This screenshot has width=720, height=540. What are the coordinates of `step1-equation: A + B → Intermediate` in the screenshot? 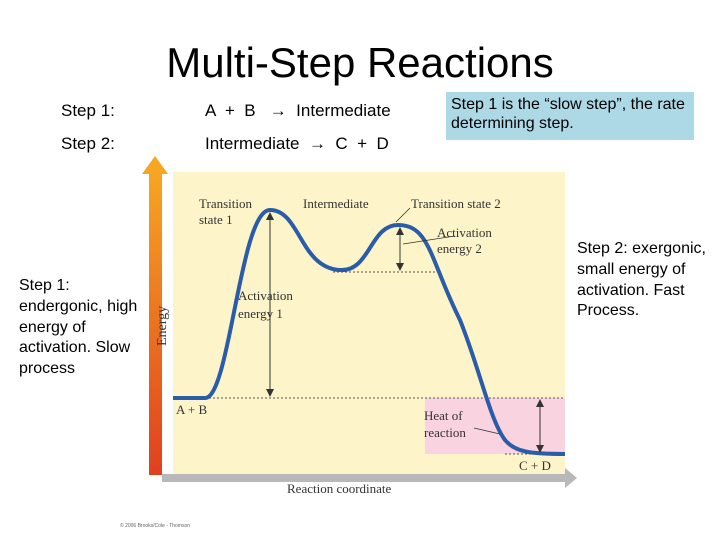 It's located at (298, 110).